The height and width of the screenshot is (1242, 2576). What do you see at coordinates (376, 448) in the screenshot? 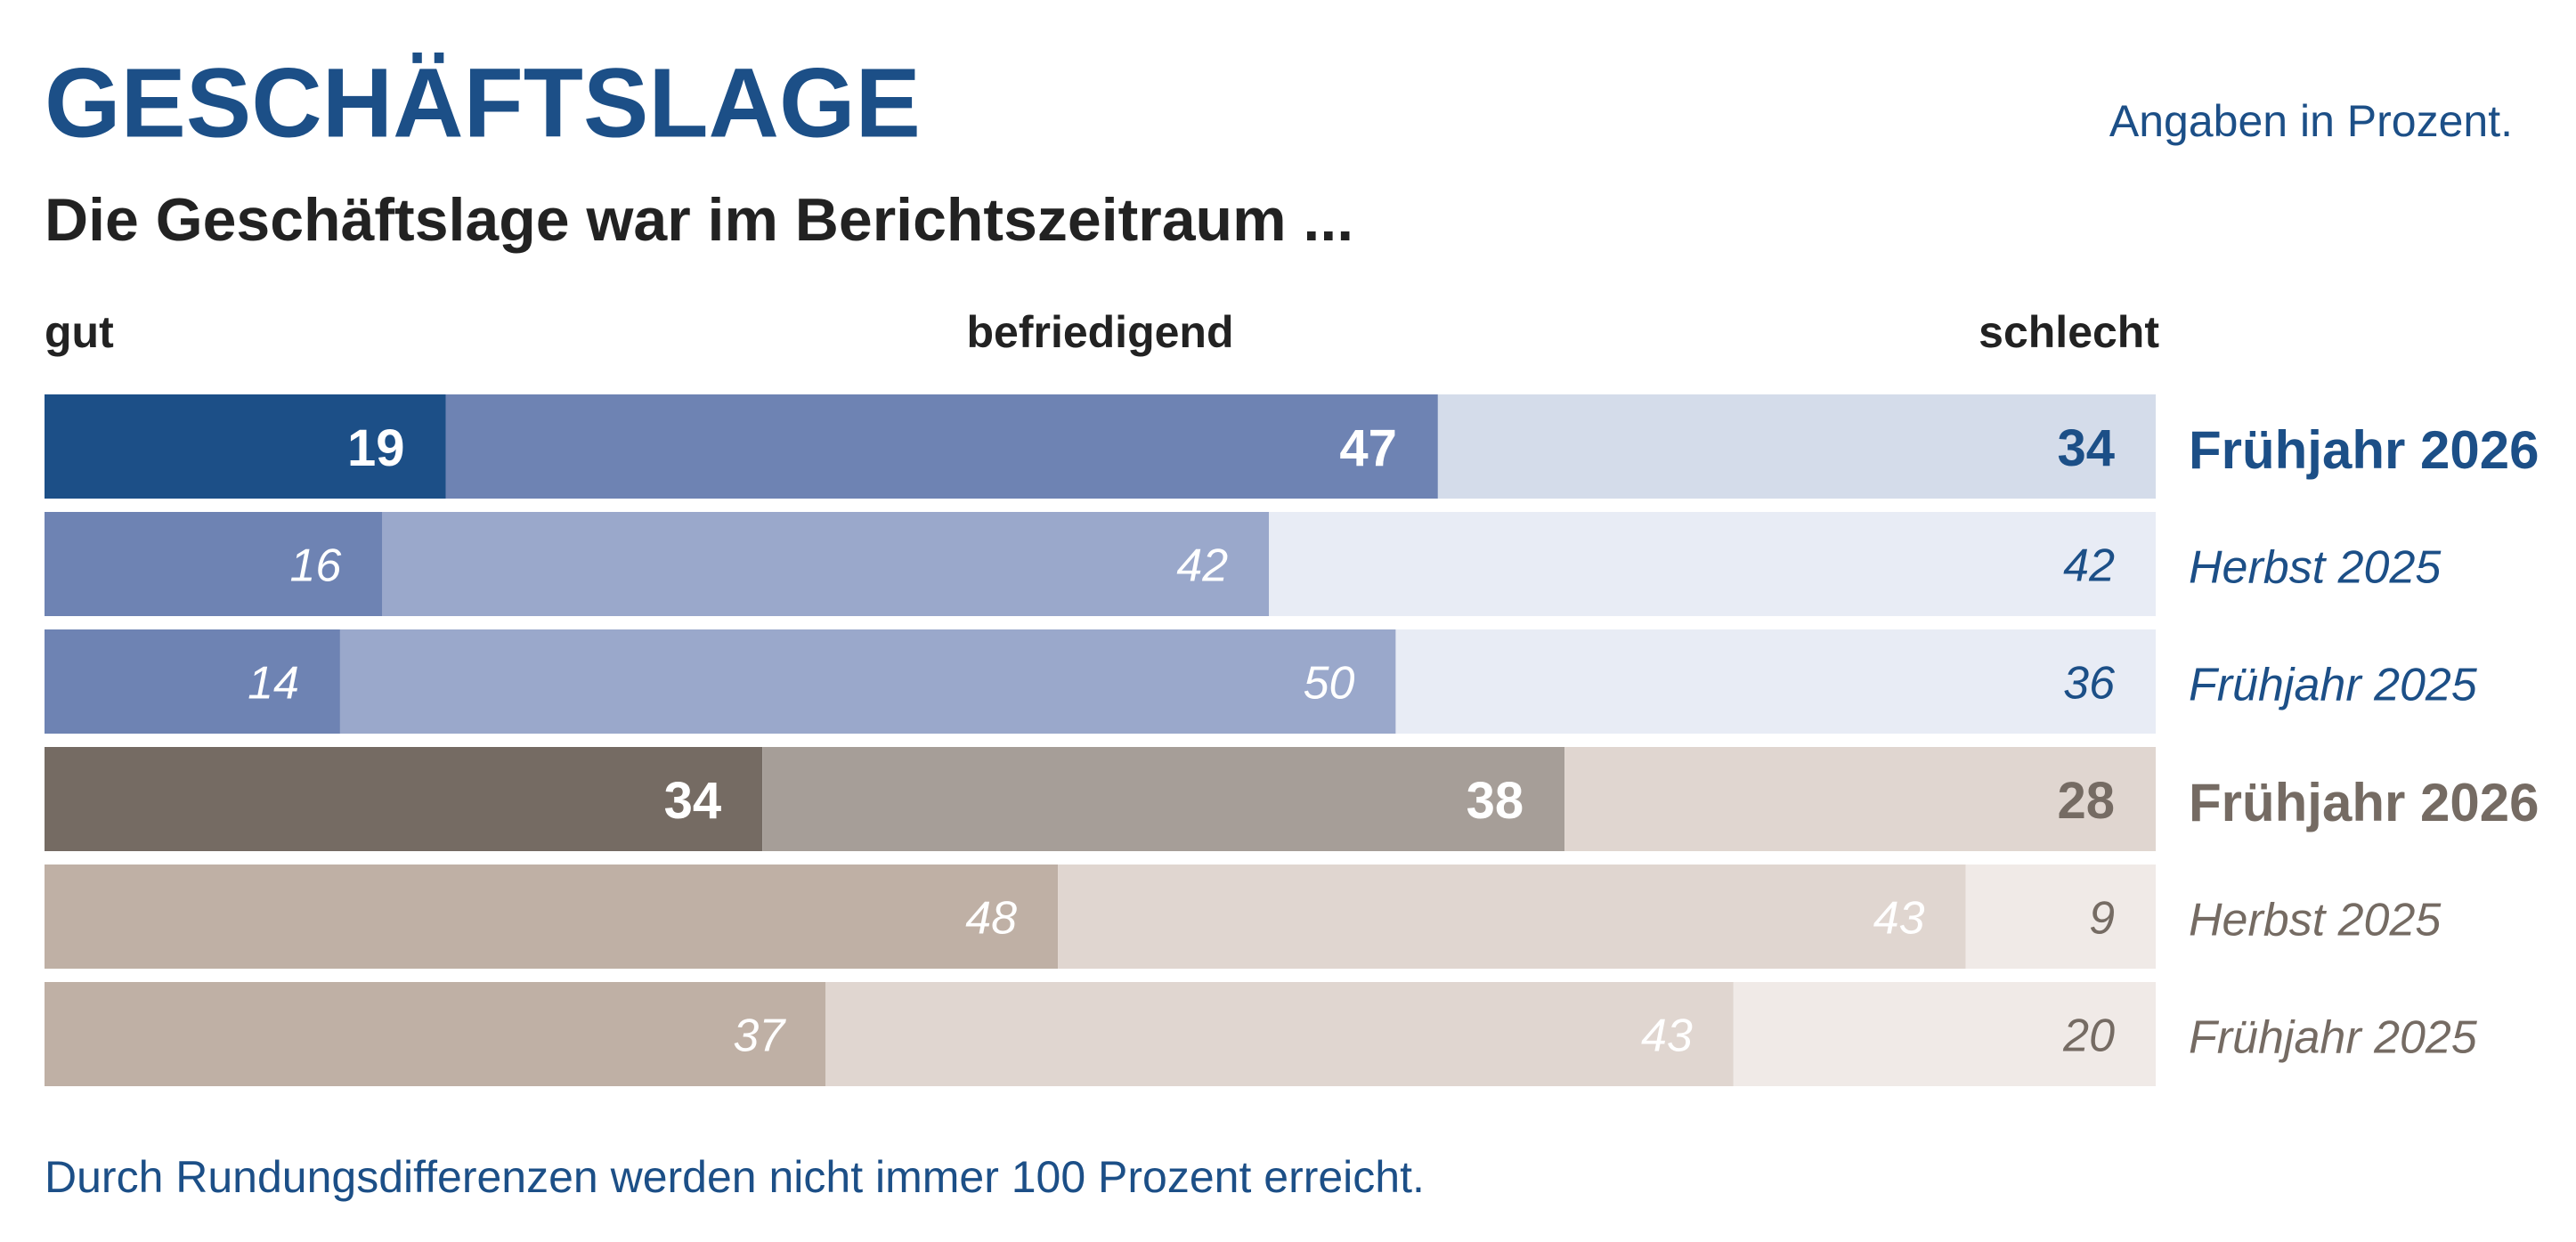
I see `value-label: 19` at bounding box center [376, 448].